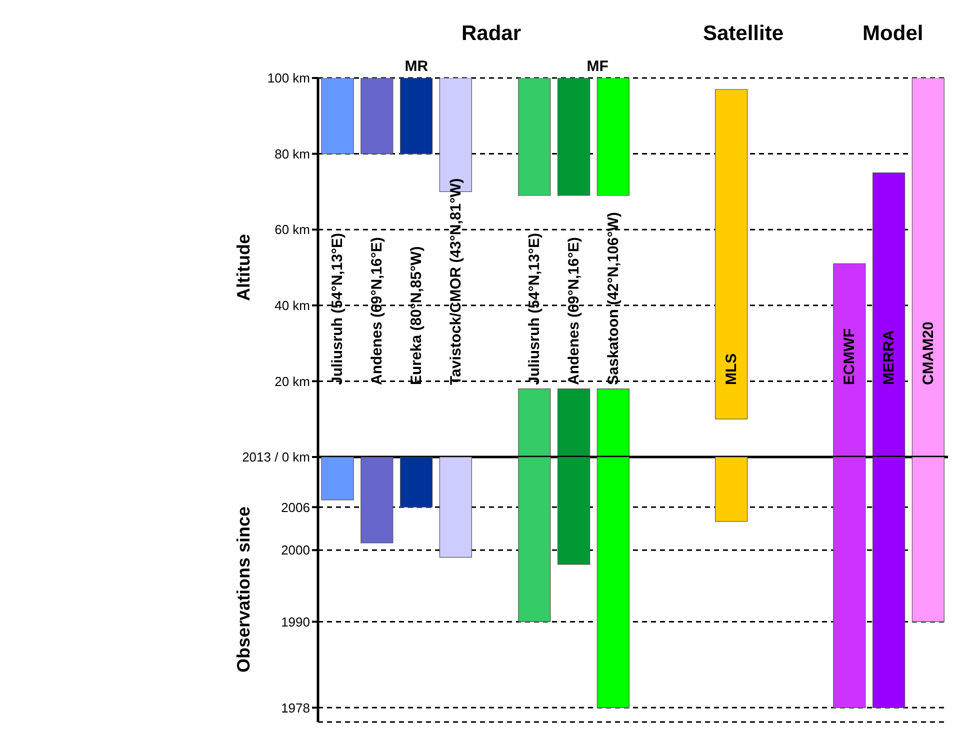  I want to click on y-axis-title: Observations since, so click(243, 589).